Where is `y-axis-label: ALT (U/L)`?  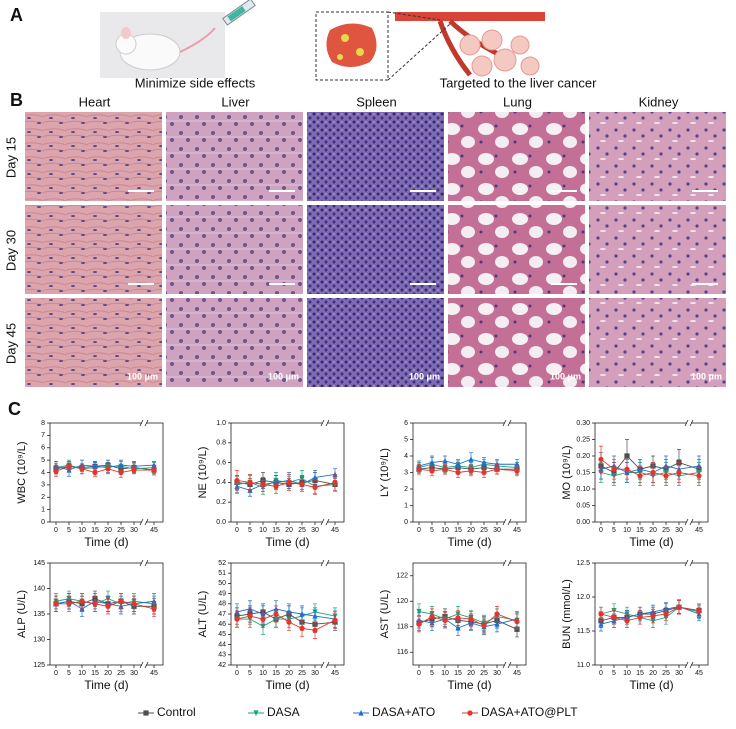
y-axis-label: ALT (U/L) is located at coordinates (203, 614).